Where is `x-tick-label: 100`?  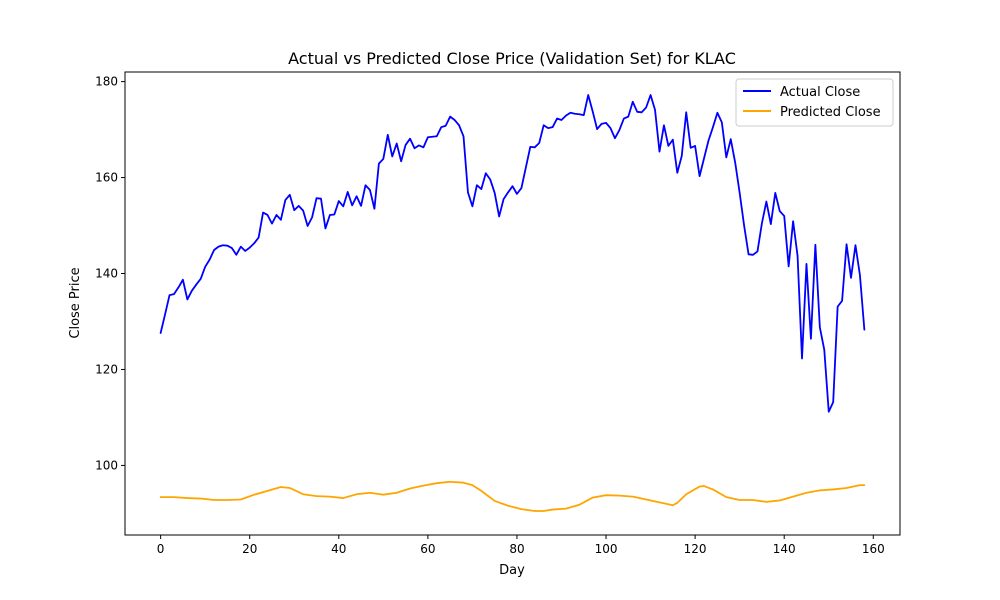 x-tick-label: 100 is located at coordinates (606, 549).